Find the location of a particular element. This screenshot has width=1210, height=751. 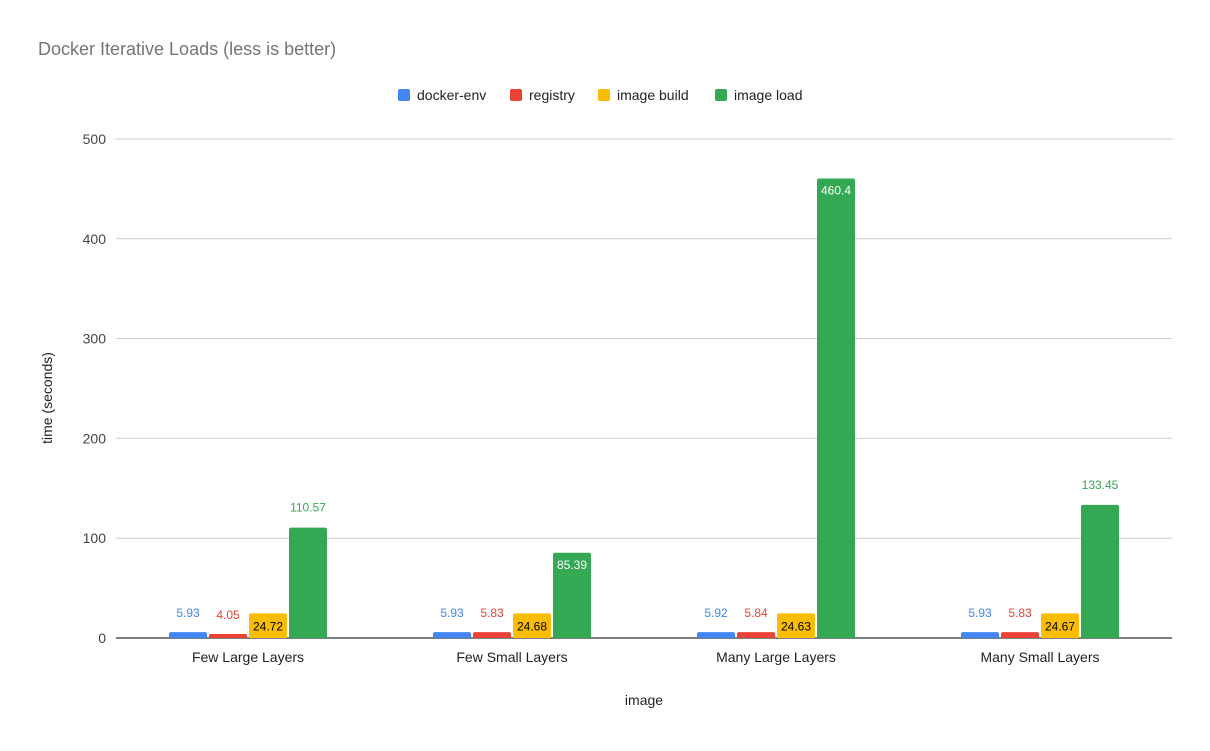

legend-item: docker-env is located at coordinates (442, 95).